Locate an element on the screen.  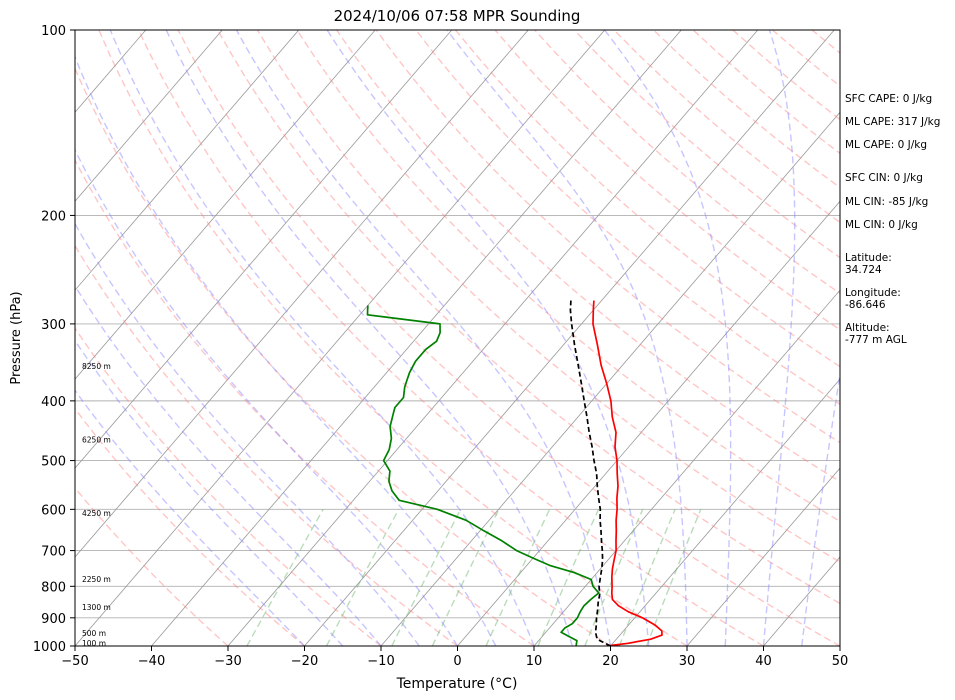
x-tick-label: 40 is located at coordinates (763, 661).